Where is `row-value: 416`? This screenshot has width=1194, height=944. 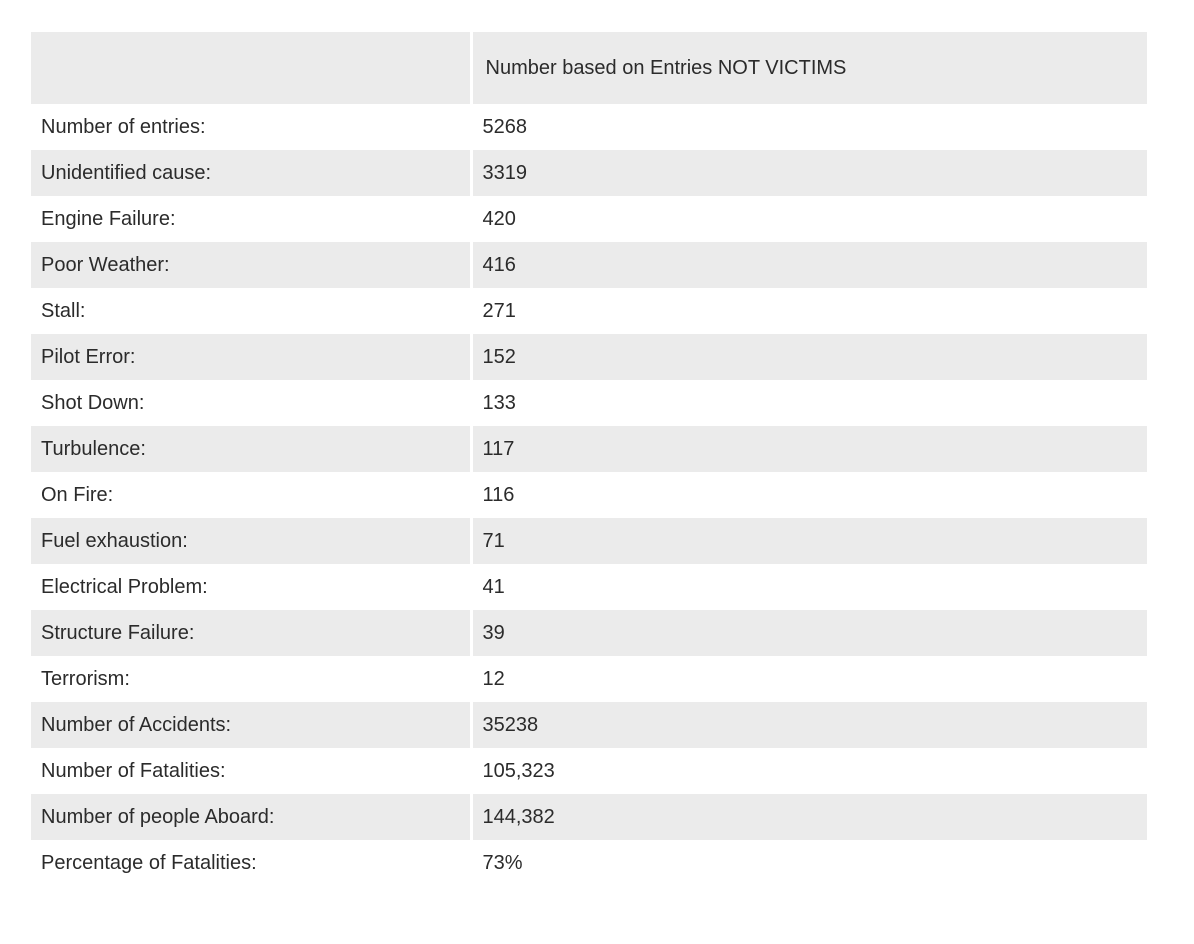
row-value: 416 is located at coordinates (808, 265).